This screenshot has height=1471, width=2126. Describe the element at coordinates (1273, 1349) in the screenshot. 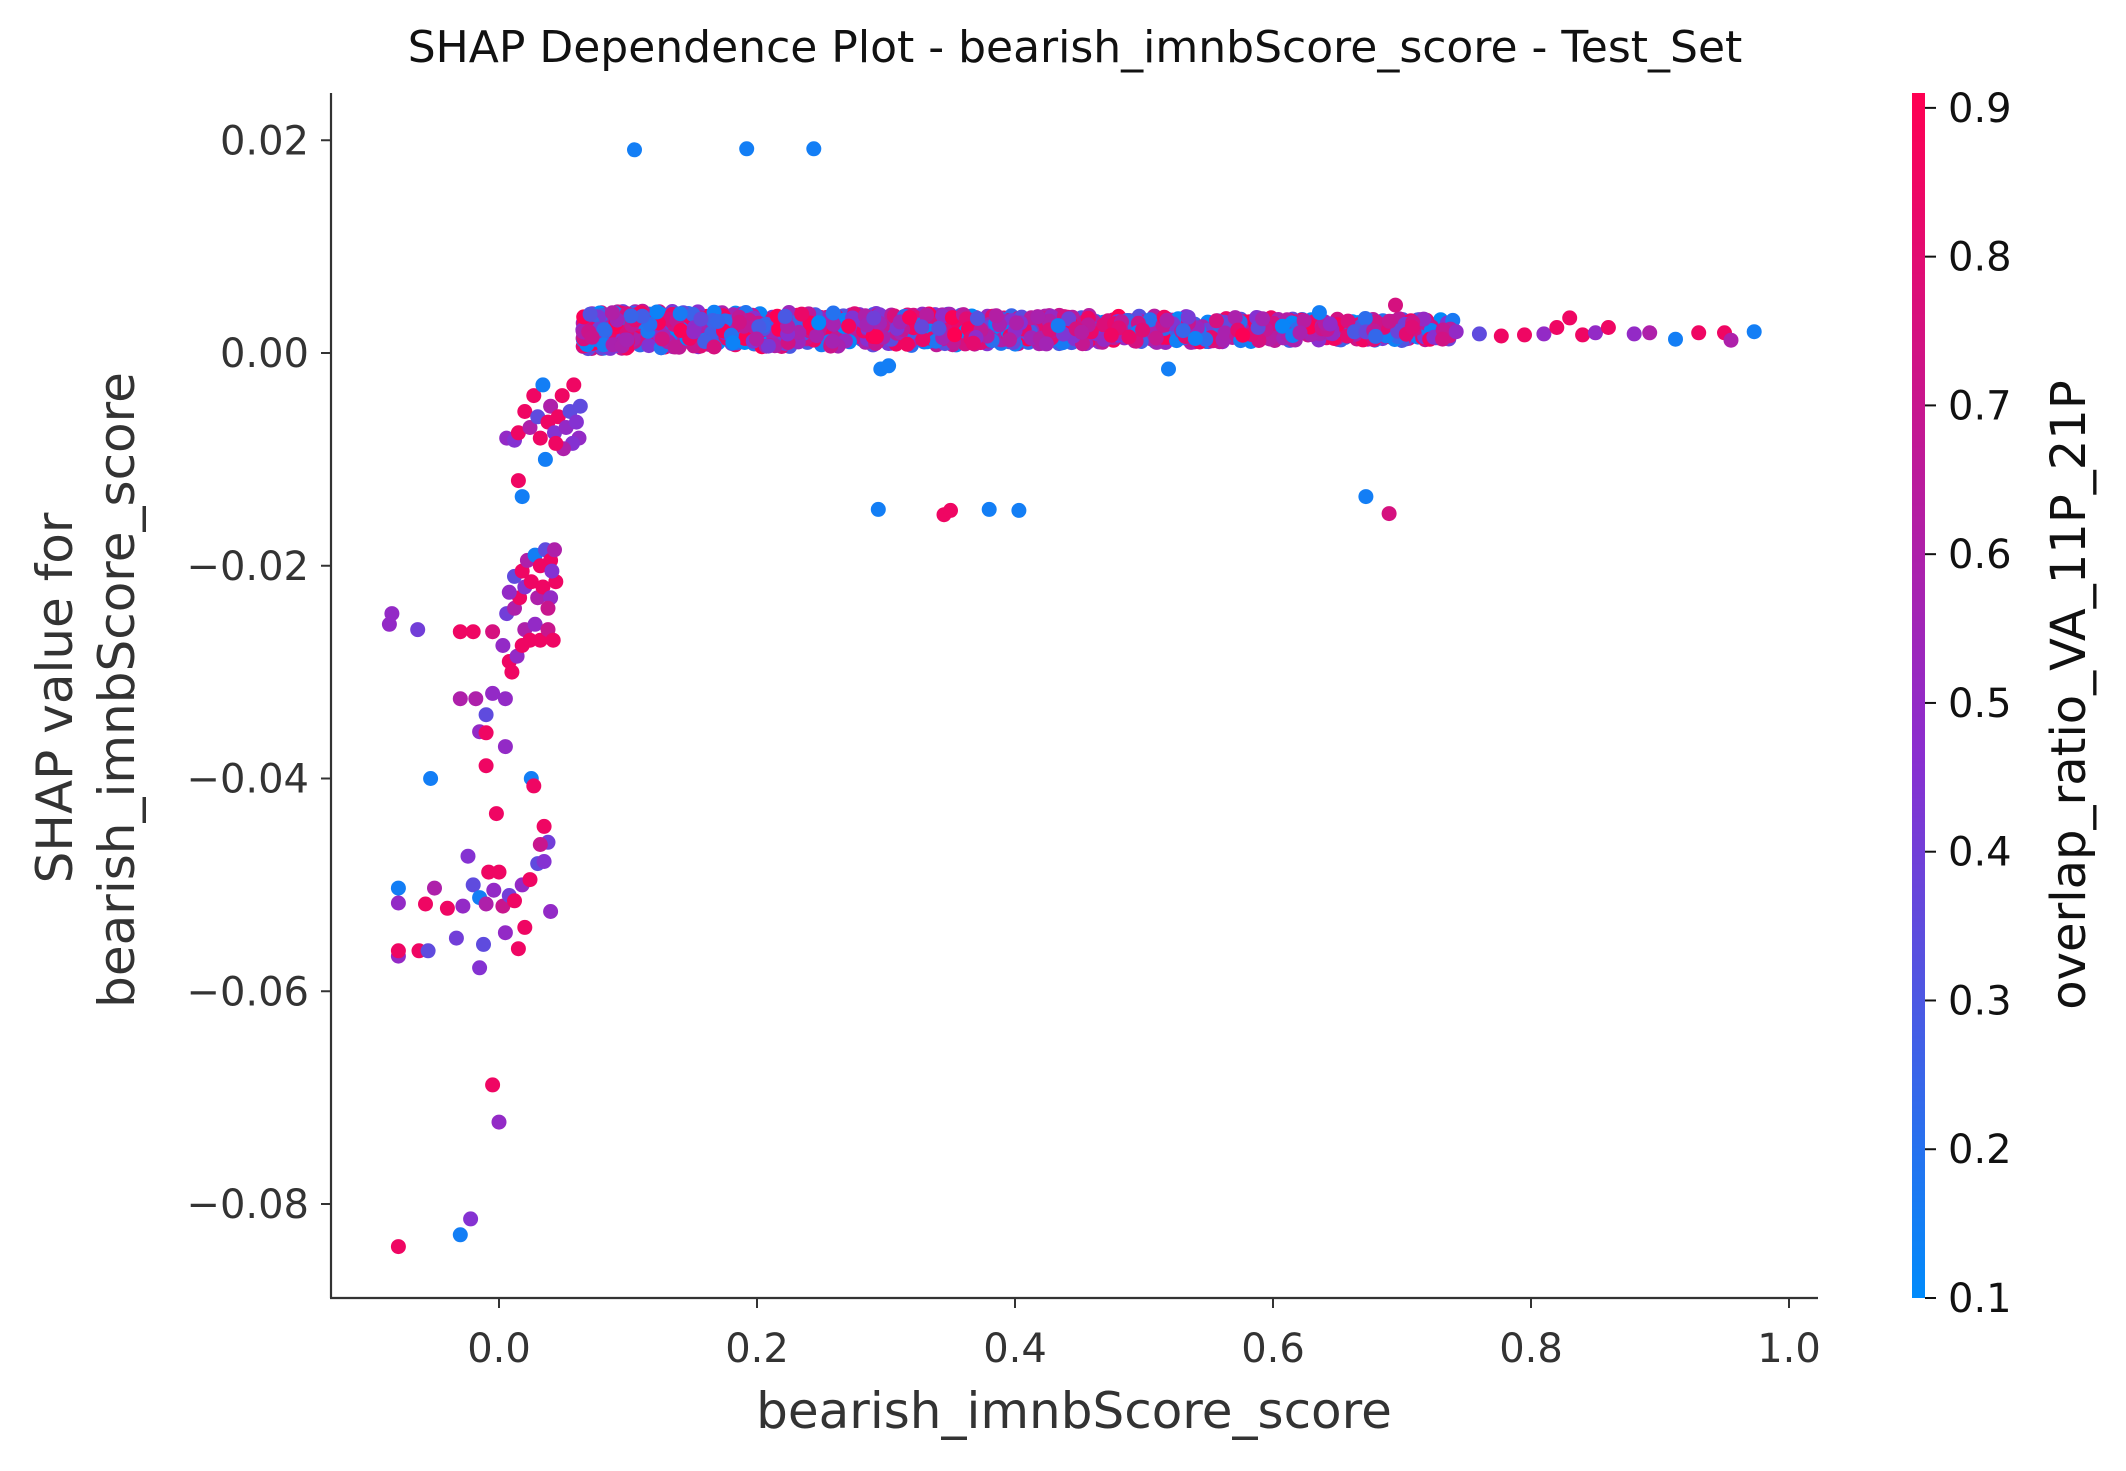

I see `x-tick-label: 0.6` at that location.